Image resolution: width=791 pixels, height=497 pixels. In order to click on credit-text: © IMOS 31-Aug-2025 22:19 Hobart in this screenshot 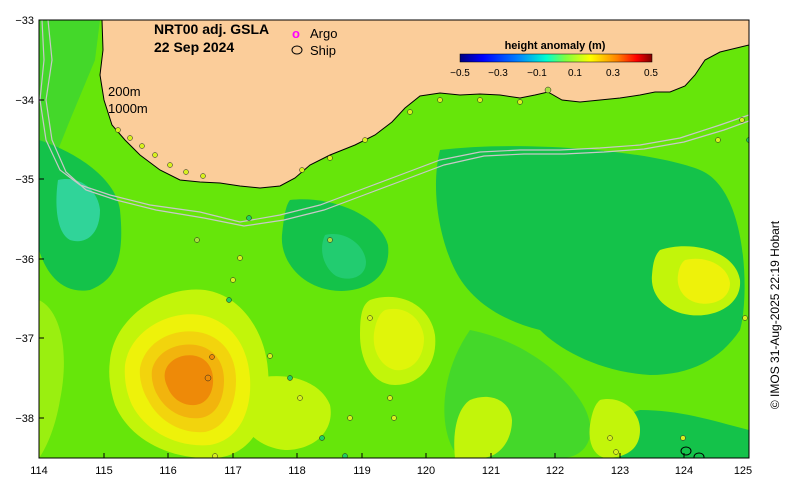, I will do `click(775, 314)`.